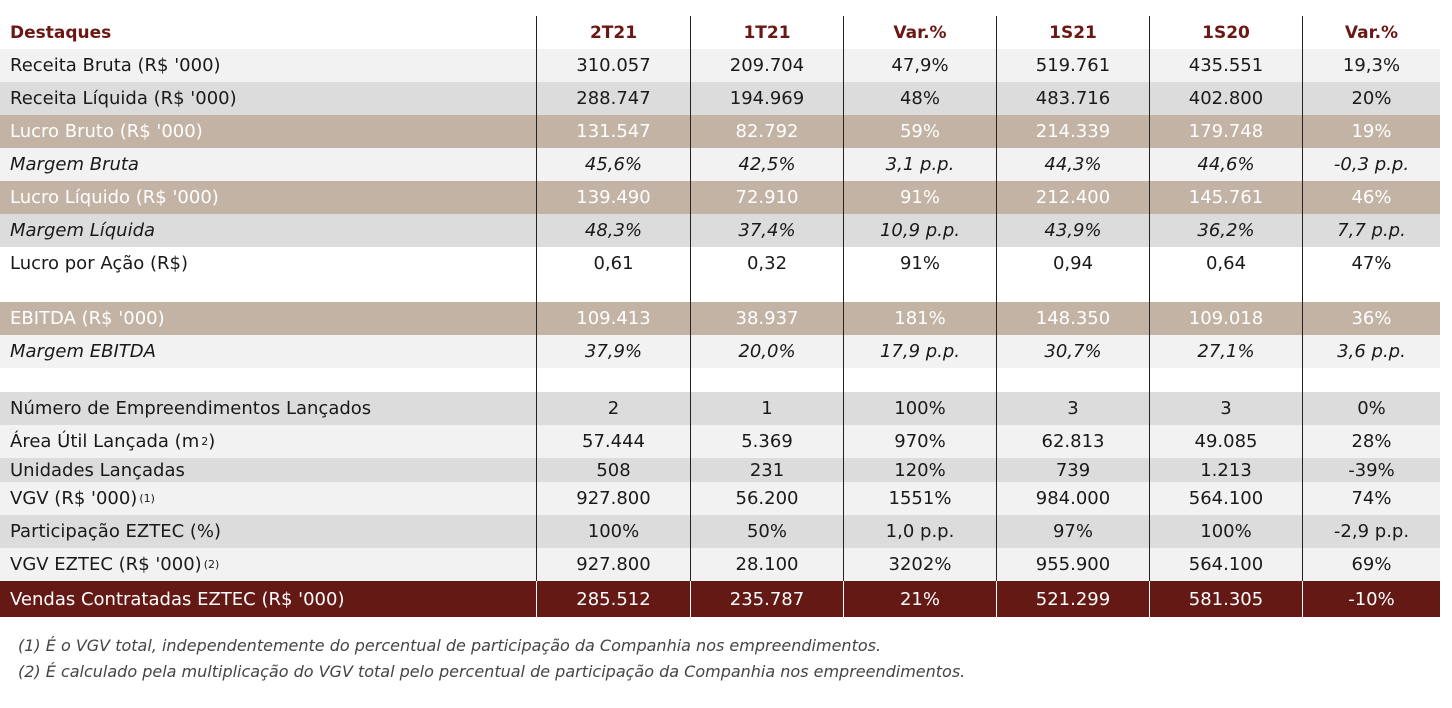  What do you see at coordinates (1371, 318) in the screenshot?
I see `table-cell: 36%` at bounding box center [1371, 318].